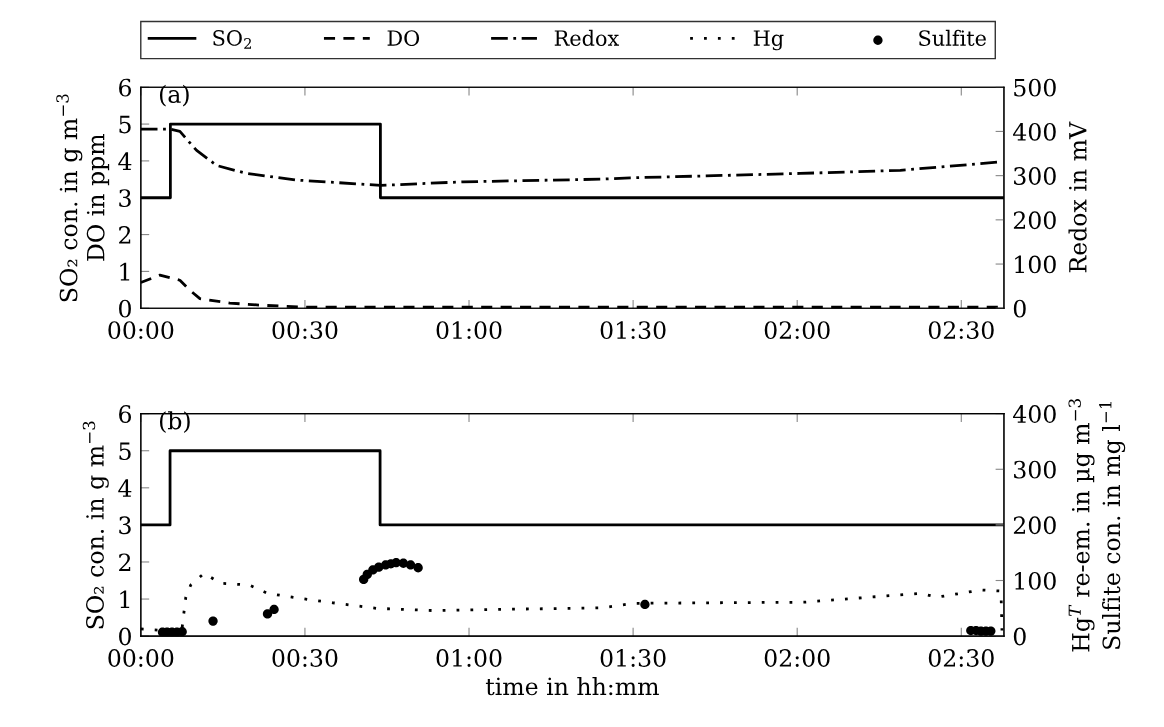 The image size is (1164, 727). I want to click on y-axis-title: SO₂ con. in g m$^{−3}$, so click(95, 525).